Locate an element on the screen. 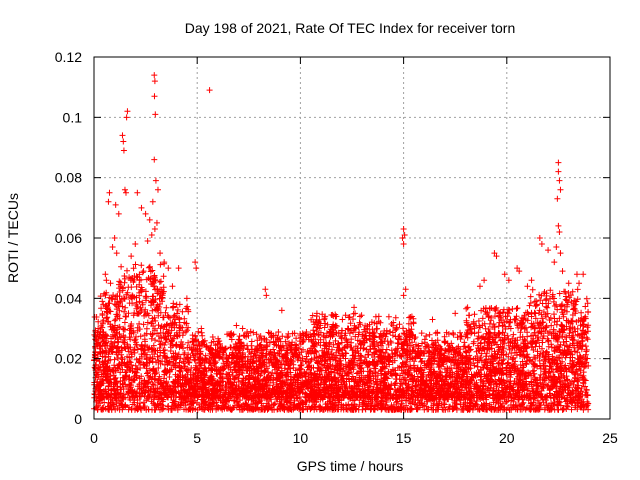 The height and width of the screenshot is (480, 640). x-tick-label: 0 is located at coordinates (94, 438).